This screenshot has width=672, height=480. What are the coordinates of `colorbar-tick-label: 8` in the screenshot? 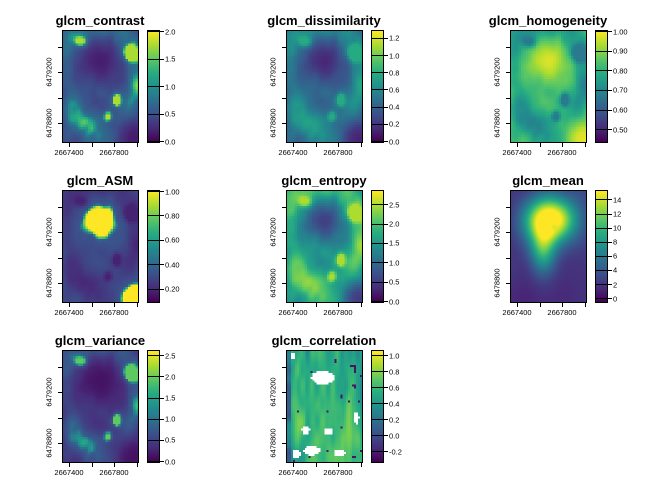 It's located at (615, 242).